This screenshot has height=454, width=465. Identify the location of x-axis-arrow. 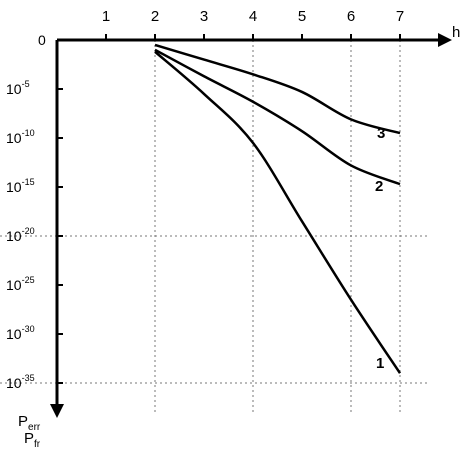
(445, 40).